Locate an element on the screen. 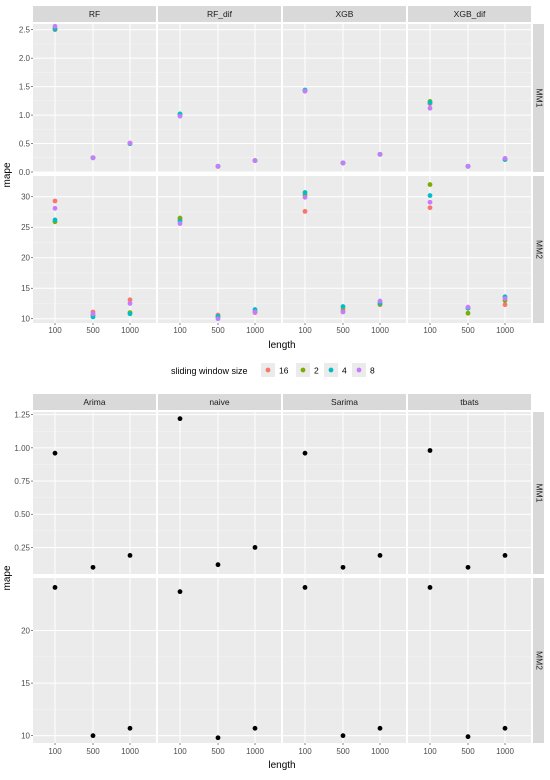 Image resolution: width=550 pixels, height=780 pixels. y-tick-label: 1.00 is located at coordinates (22, 448).